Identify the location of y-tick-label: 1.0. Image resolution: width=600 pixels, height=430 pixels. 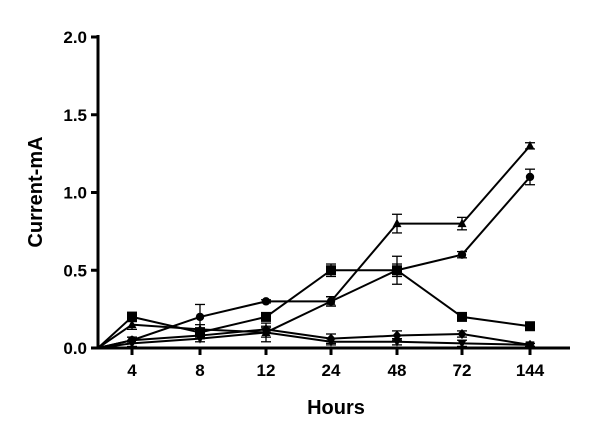
(75, 193).